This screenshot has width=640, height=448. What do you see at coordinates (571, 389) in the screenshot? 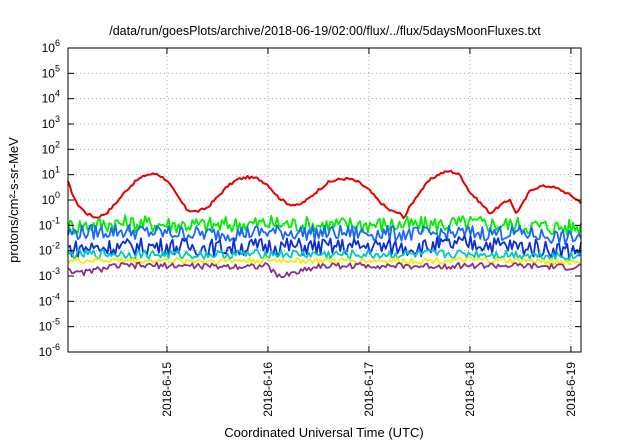
I see `x-tick-label: 2018-6-19` at bounding box center [571, 389].